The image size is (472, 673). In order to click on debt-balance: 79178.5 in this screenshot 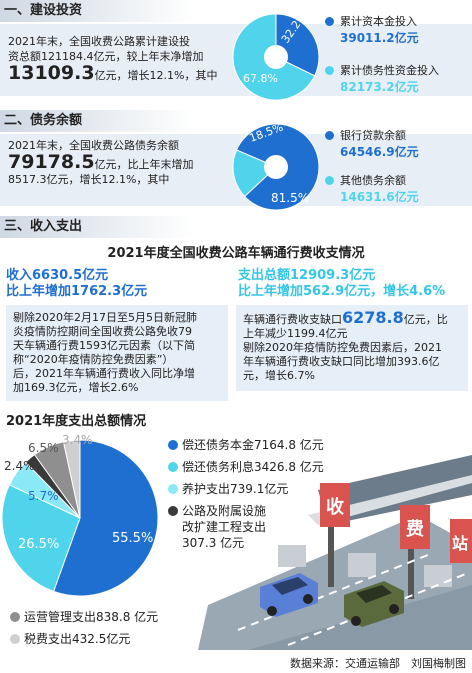, I will do `click(51, 162)`.